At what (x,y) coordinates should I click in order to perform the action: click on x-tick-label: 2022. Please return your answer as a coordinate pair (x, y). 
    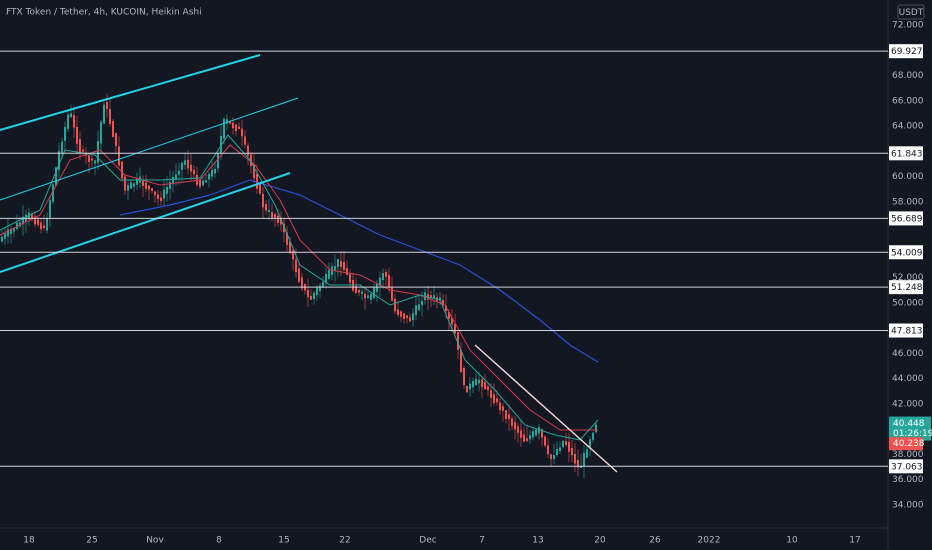
    Looking at the image, I should click on (709, 541).